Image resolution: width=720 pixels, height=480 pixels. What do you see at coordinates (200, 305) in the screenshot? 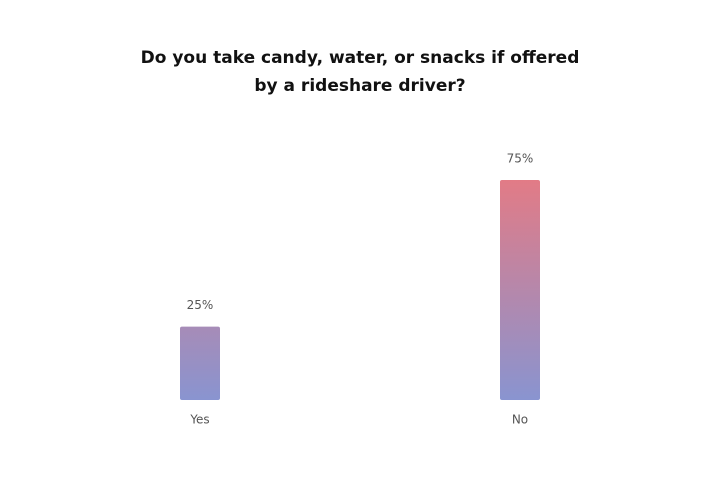
I see `value-label: 25%` at bounding box center [200, 305].